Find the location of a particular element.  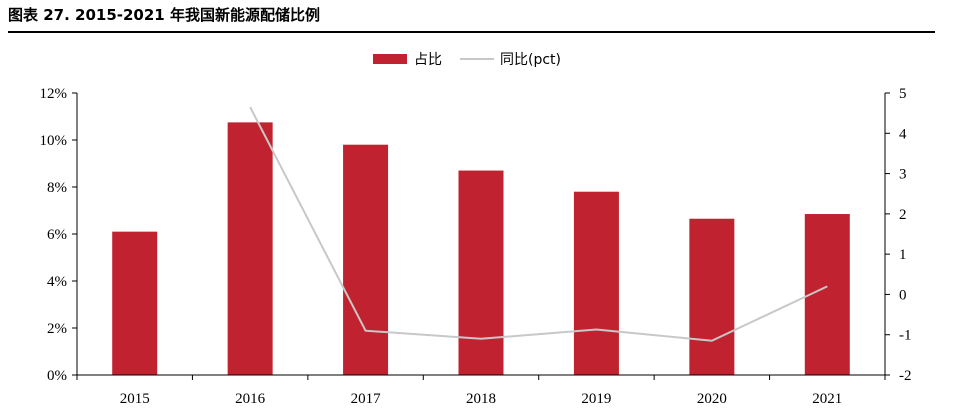

y-left-tick-label: 12% is located at coordinates (54, 94).